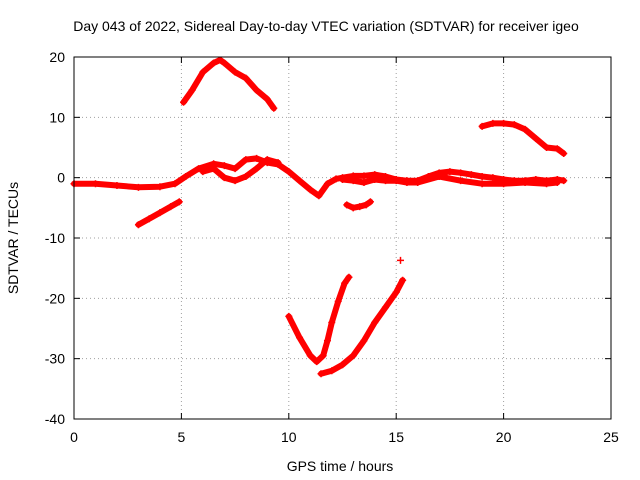 This screenshot has height=480, width=640. Describe the element at coordinates (55, 359) in the screenshot. I see `y-tick-label: -30` at that location.